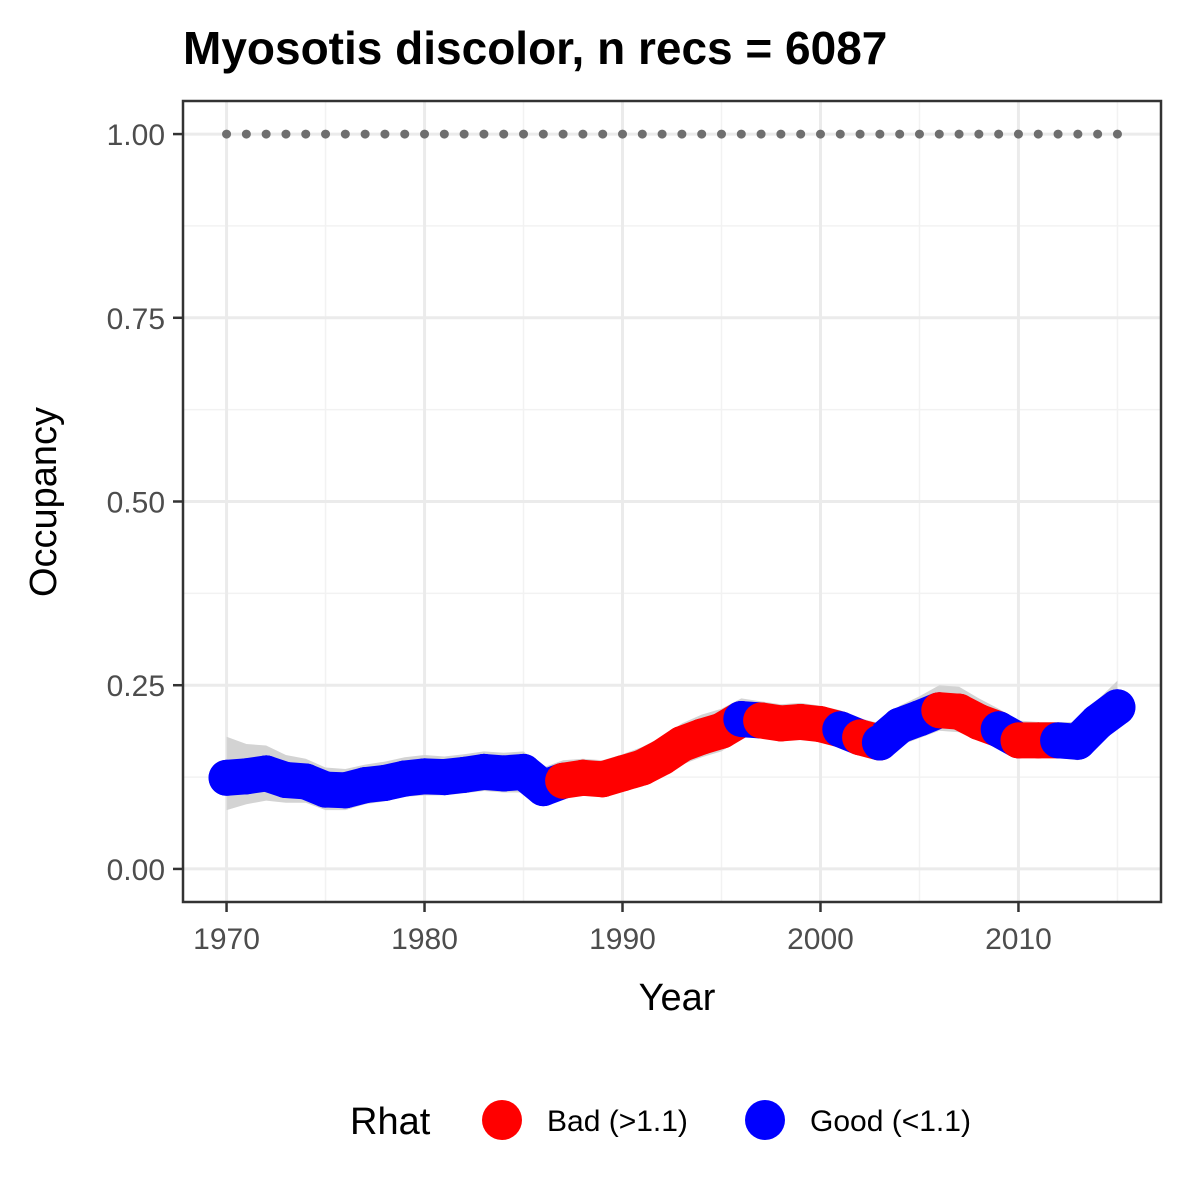 Image resolution: width=1200 pixels, height=1200 pixels. I want to click on y-axis: 0.00 0.25 0.50 0.75 1.00, so click(145, 503).